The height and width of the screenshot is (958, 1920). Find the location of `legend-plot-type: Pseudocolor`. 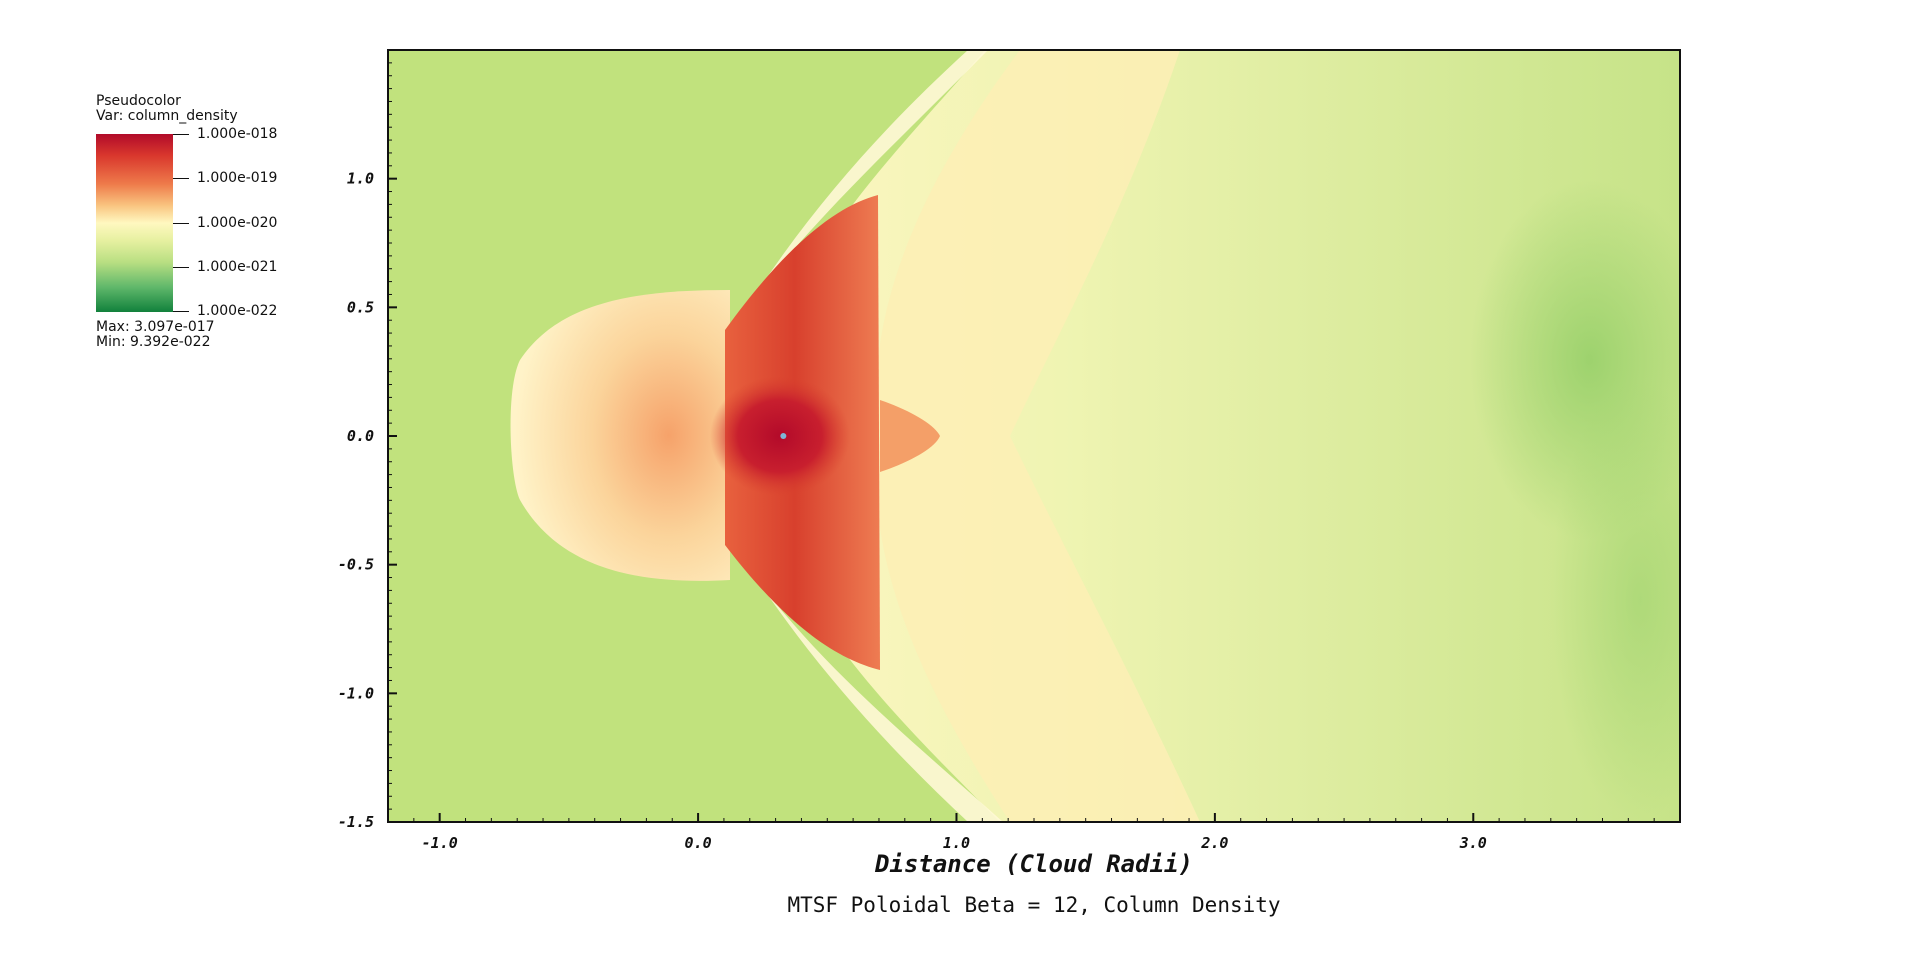

legend-plot-type: Pseudocolor is located at coordinates (138, 101).